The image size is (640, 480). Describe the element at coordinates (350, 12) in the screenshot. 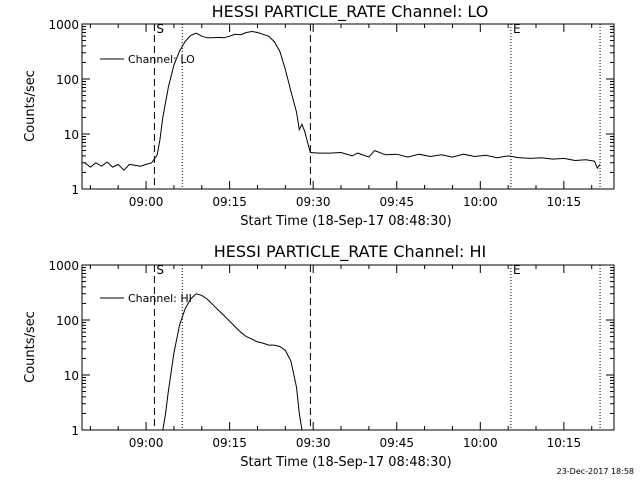

I see `panel-lo-title: HESSI PARTICLE_RATE Channel: LO` at that location.